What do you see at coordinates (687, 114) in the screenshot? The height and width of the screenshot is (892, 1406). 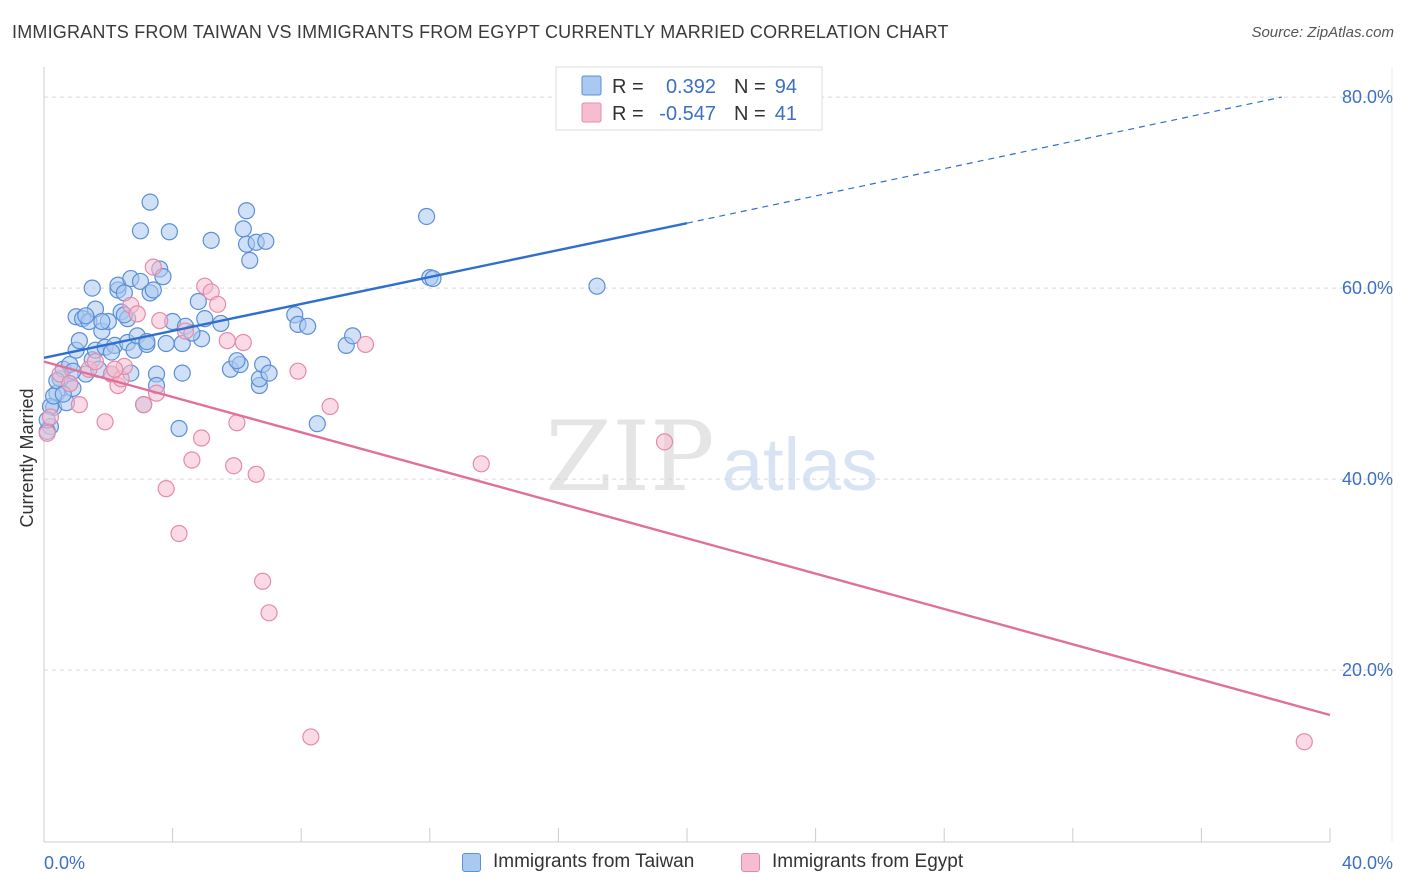 I see `legend-r-value-egypt: -0.547` at bounding box center [687, 114].